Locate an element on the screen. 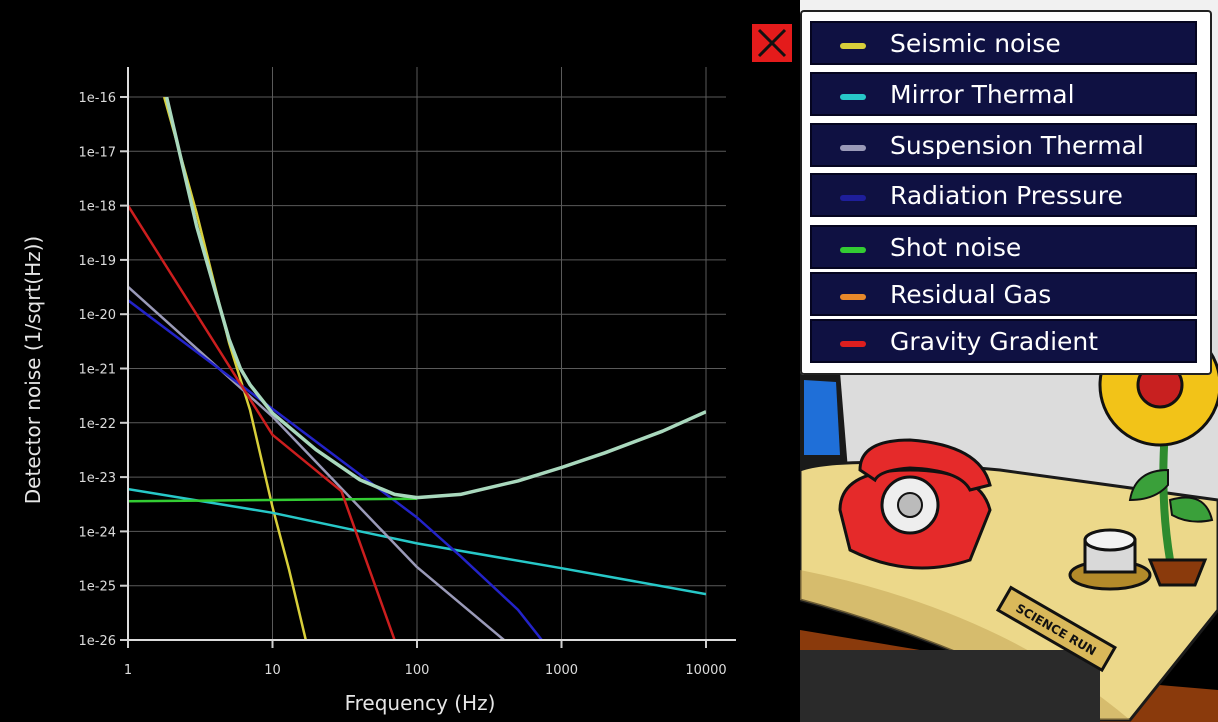 This screenshot has width=1218, height=722. legend-item-shot-noise: Shot noise is located at coordinates (1003, 247).